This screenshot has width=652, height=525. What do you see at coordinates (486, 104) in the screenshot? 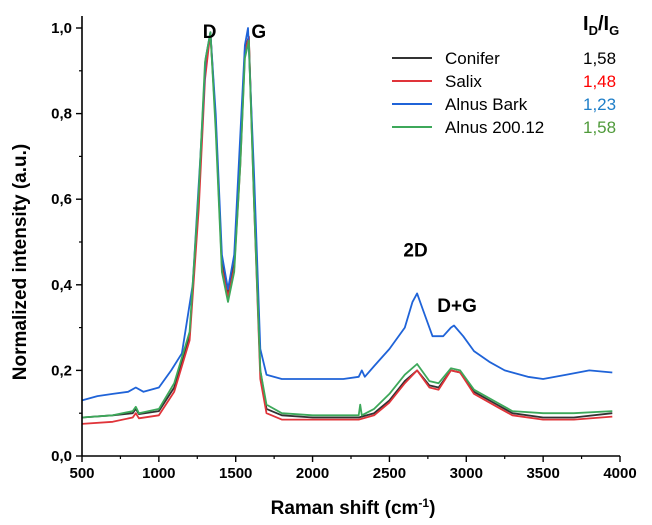
I see `legend-label: Alnus Bark` at bounding box center [486, 104].